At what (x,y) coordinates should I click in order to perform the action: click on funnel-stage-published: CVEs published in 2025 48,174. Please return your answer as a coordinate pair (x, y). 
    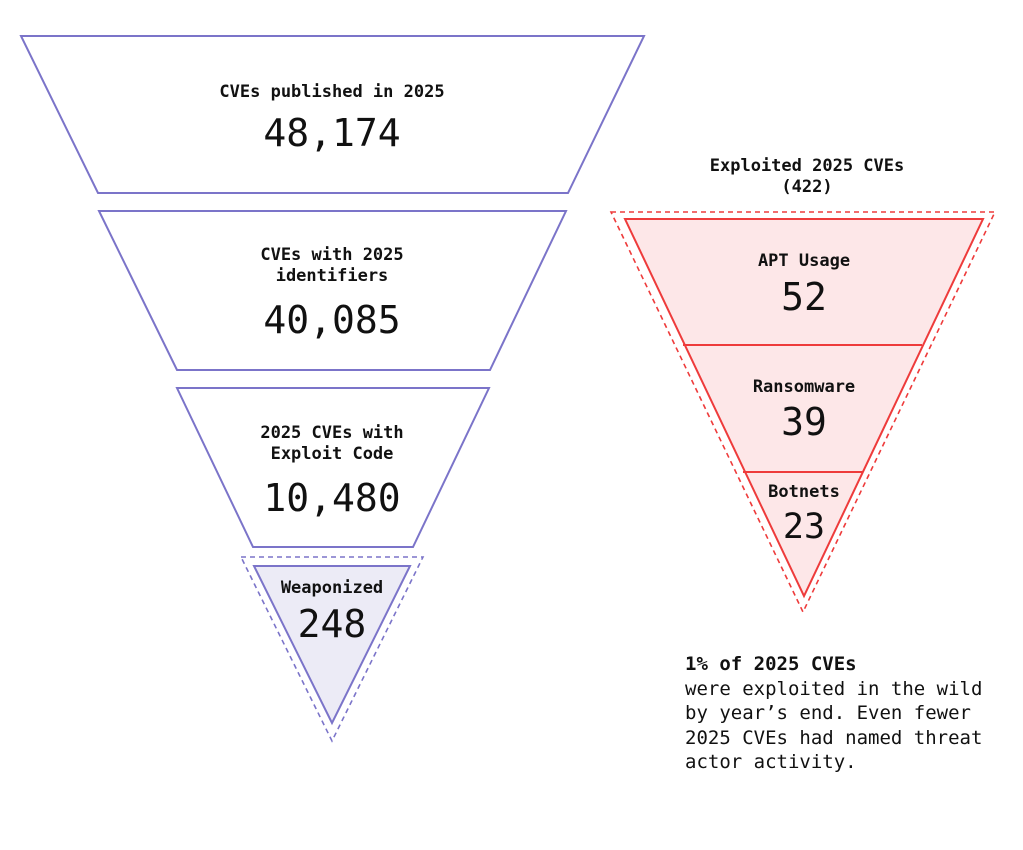
    Looking at the image, I should click on (332, 114).